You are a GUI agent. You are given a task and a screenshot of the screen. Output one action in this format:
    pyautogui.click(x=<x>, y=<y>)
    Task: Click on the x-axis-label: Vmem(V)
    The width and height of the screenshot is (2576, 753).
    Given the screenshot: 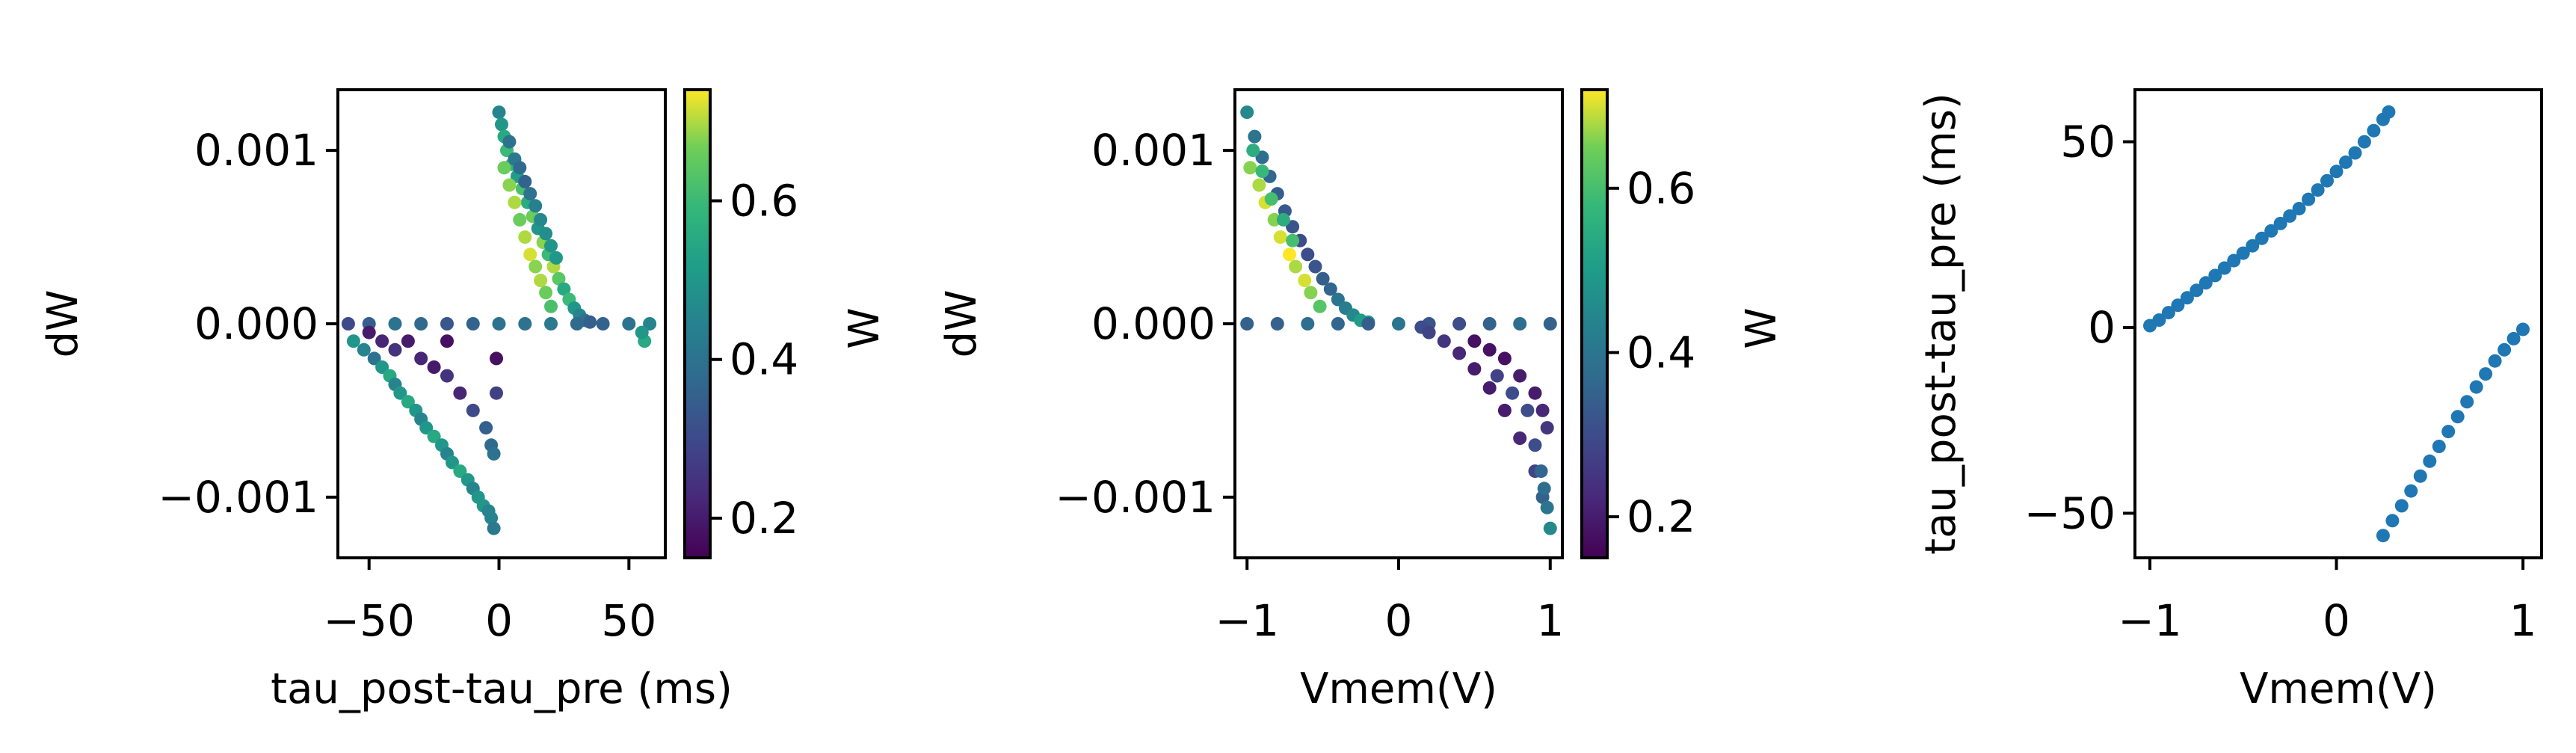 What is the action you would take?
    pyautogui.click(x=1398, y=689)
    